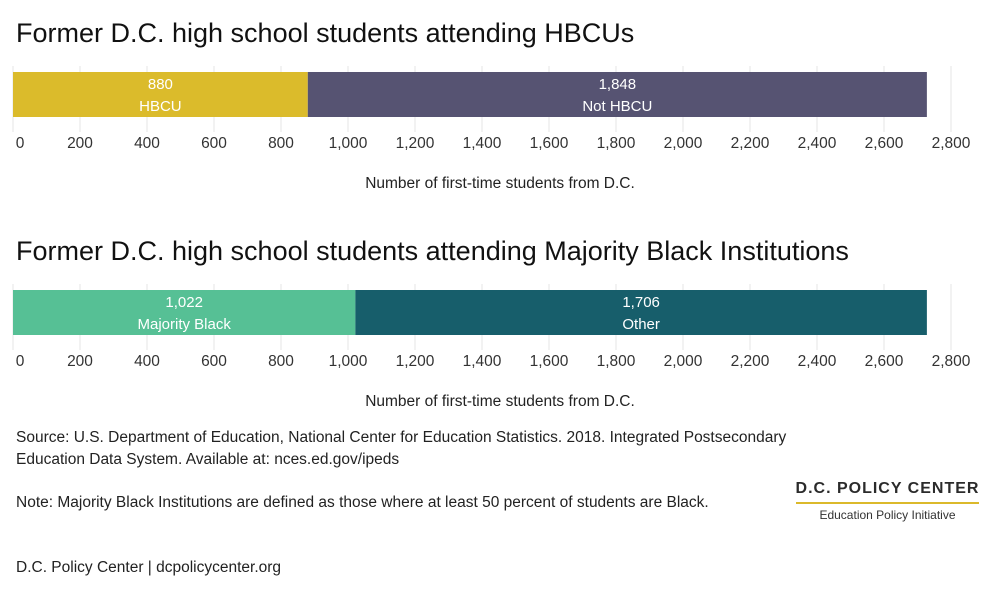 The width and height of the screenshot is (1000, 600). Describe the element at coordinates (185, 324) in the screenshot. I see `series-label: Majority Black` at that location.